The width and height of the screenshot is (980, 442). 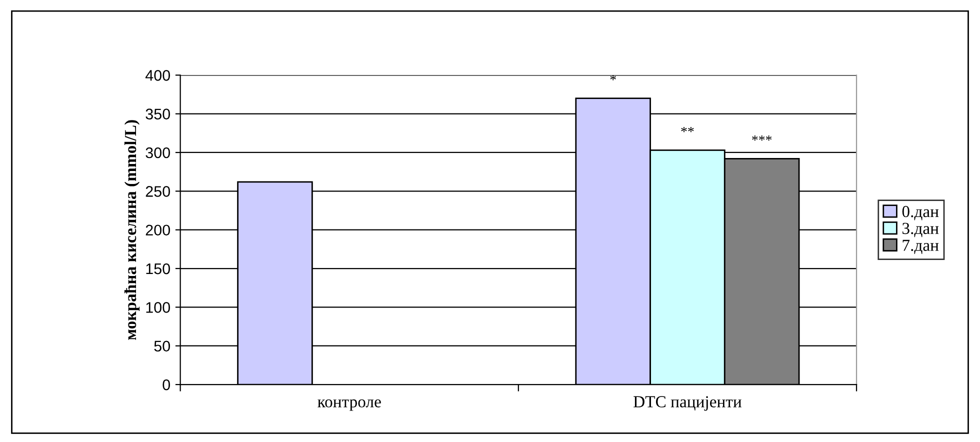 What do you see at coordinates (132, 230) in the screenshot?
I see `y-axis-title: мокраћна киселина (mmol/L)` at bounding box center [132, 230].